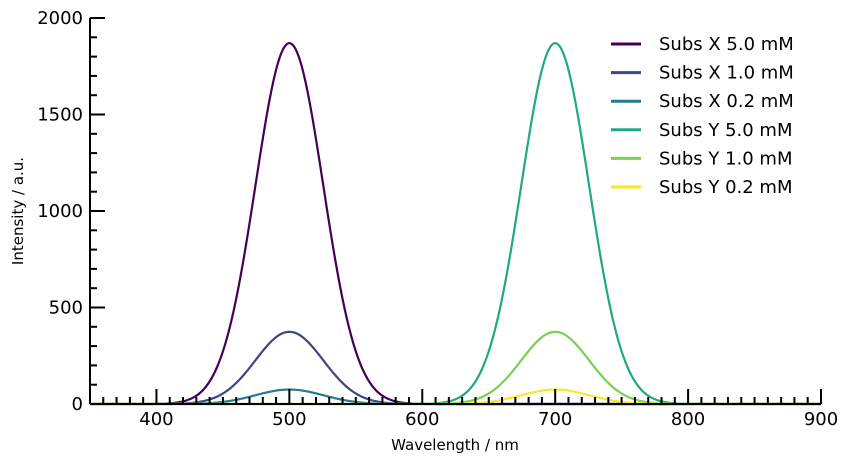 The width and height of the screenshot is (848, 464). Describe the element at coordinates (18, 211) in the screenshot. I see `y-axis-label: Intensity / a.u.` at that location.